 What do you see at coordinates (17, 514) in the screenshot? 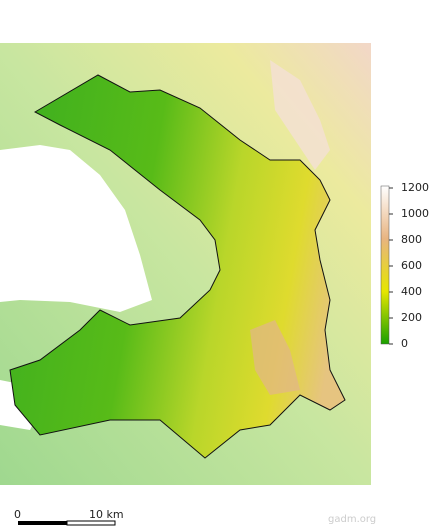
I see `scale-label: 0` at bounding box center [17, 514].